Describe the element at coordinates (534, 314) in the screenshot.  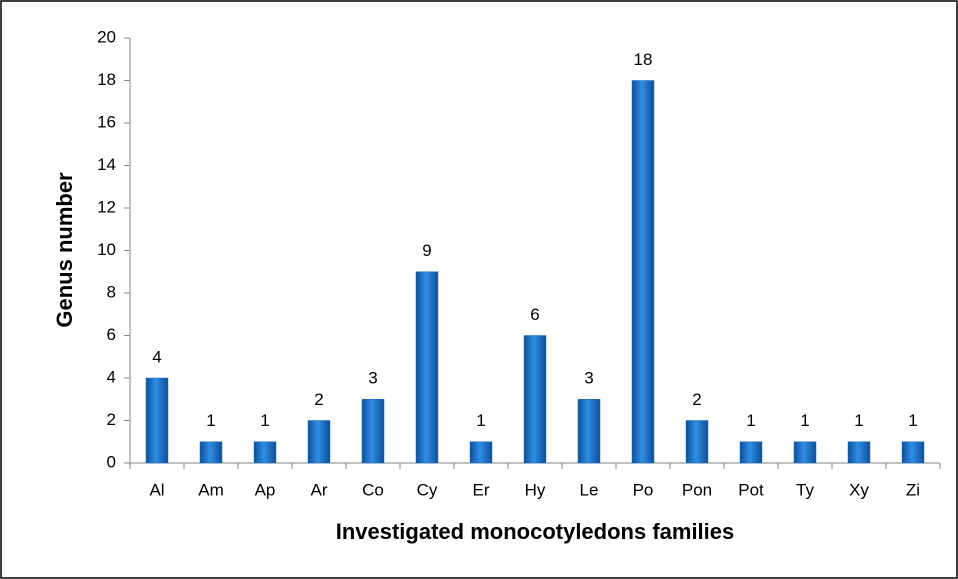
I see `data-label: 6` at that location.